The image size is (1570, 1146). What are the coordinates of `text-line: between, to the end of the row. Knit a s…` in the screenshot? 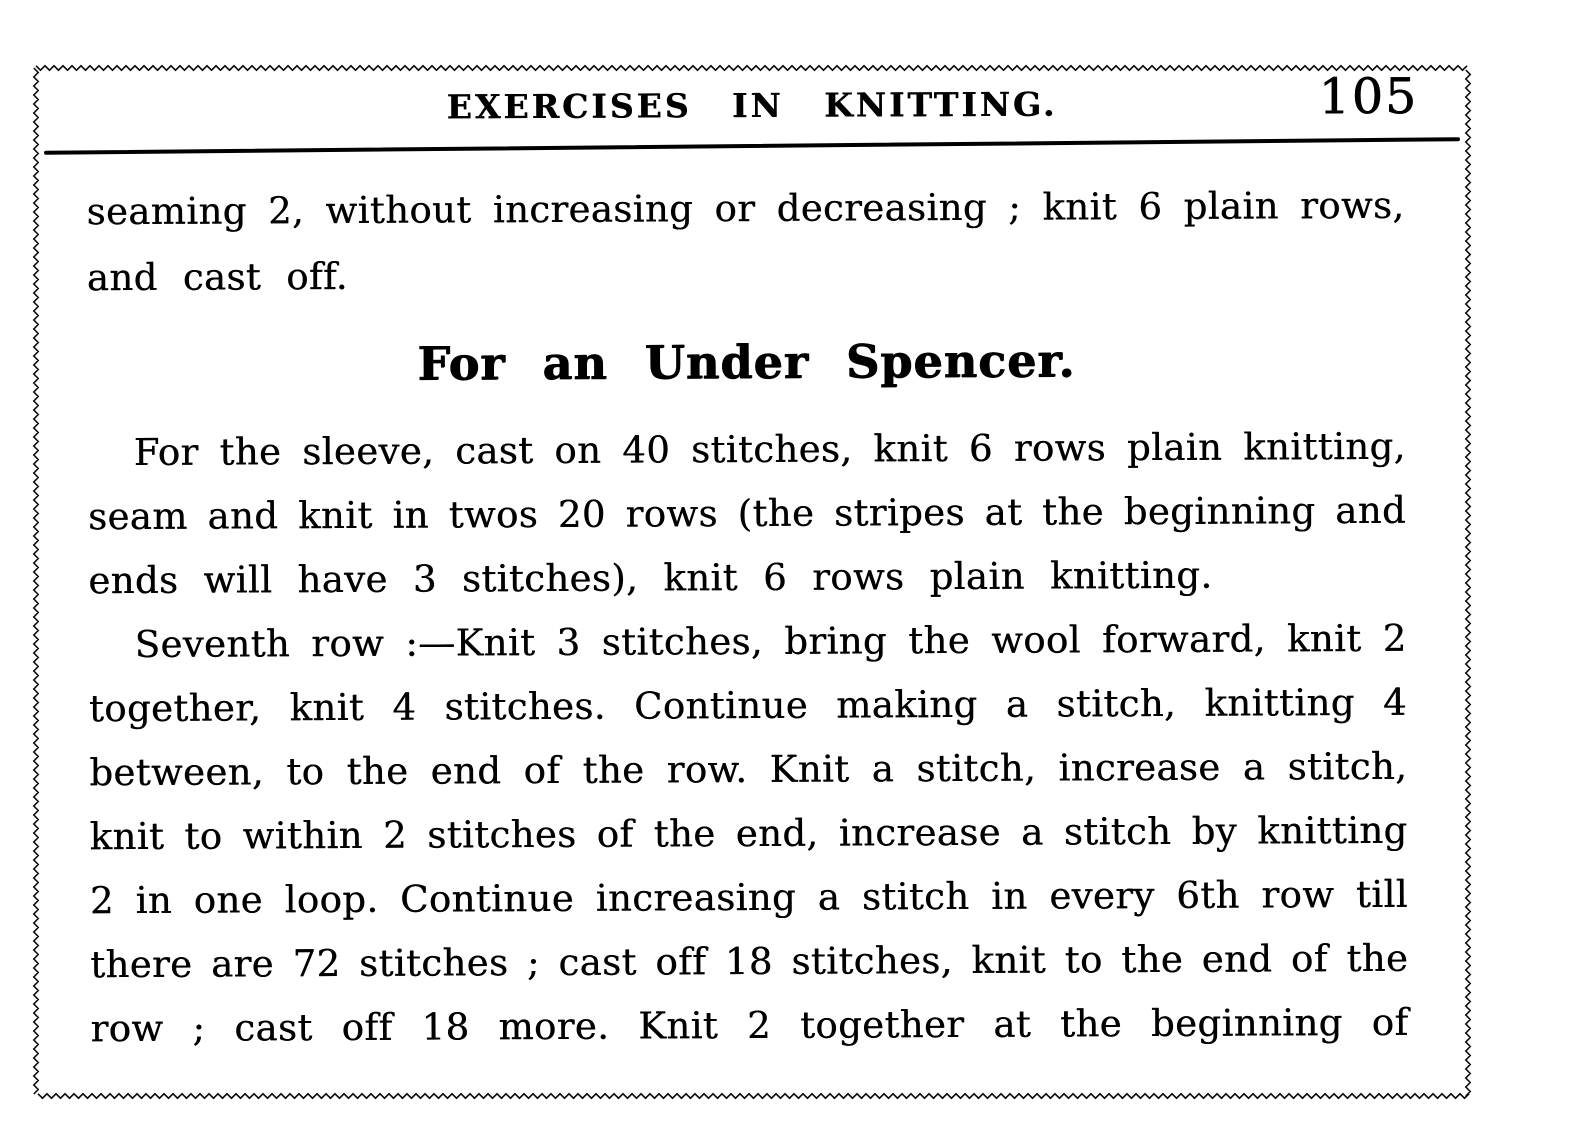 It's located at (748, 769).